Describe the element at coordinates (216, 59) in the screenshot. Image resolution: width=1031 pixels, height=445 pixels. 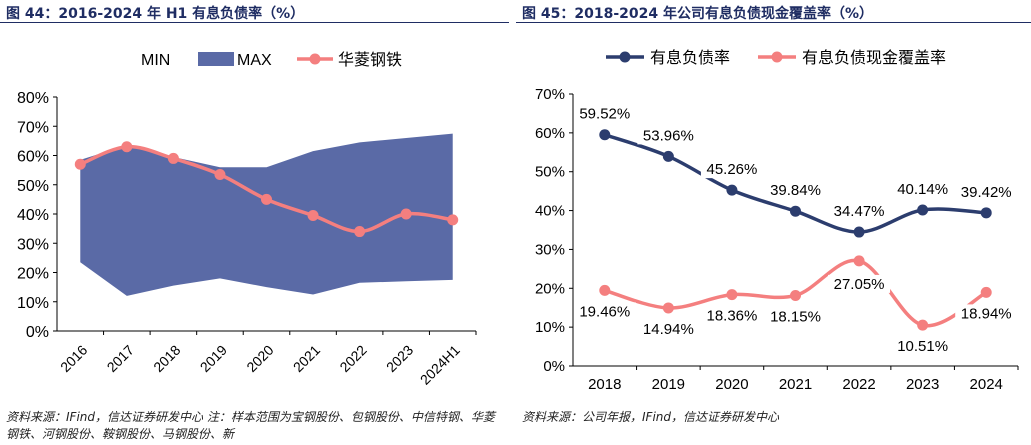
I see `legend-swatch-max` at that location.